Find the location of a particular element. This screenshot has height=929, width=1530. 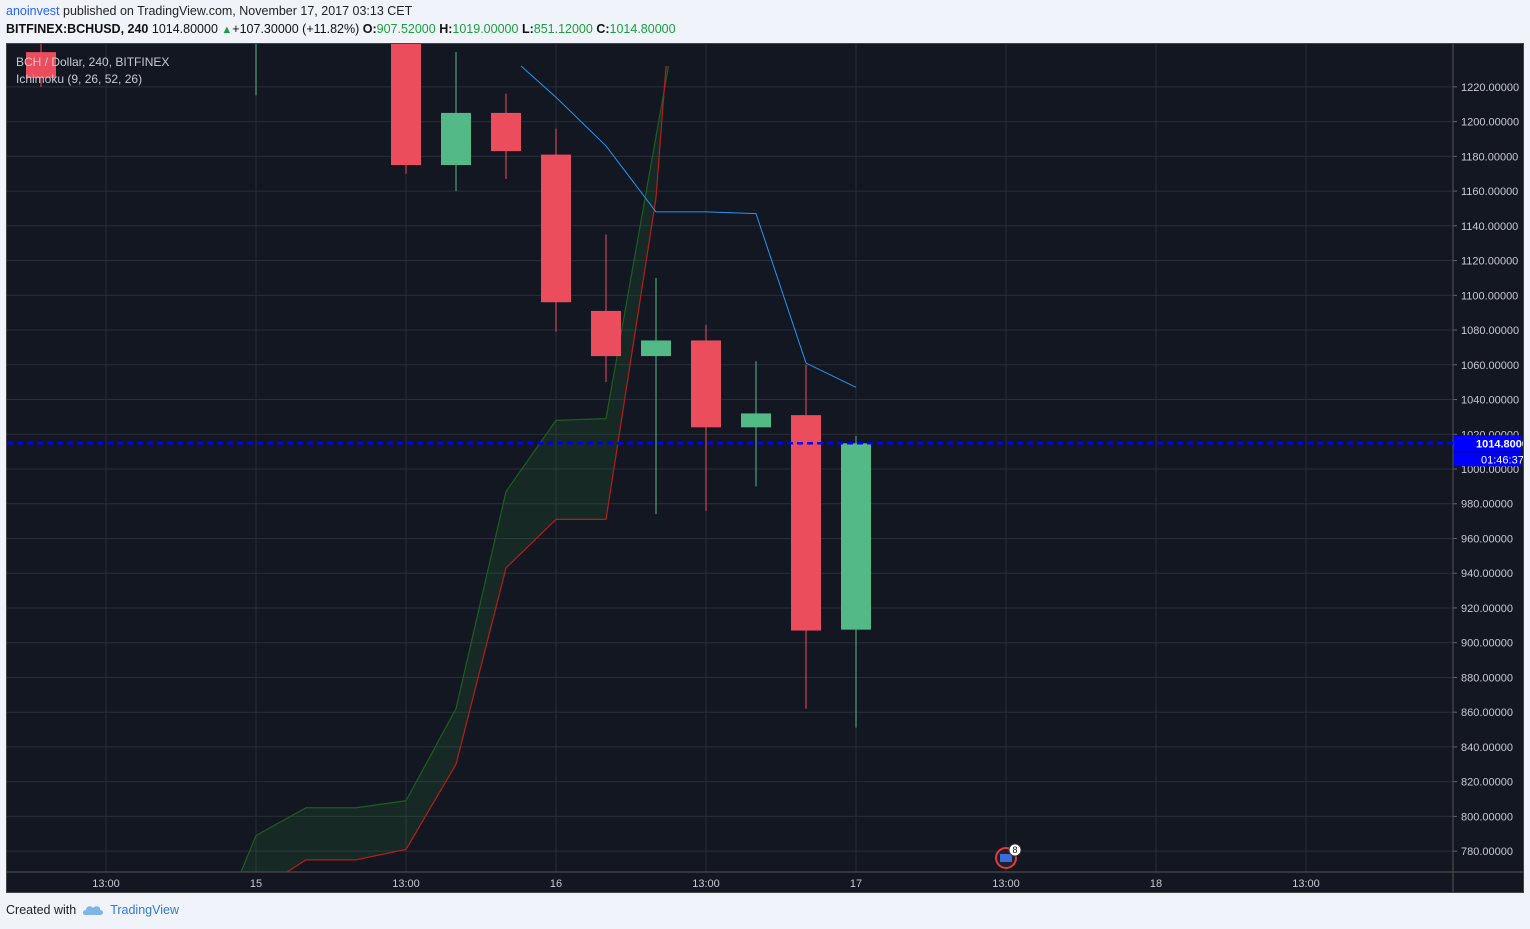

y-tick-label: 940.00000 is located at coordinates (1487, 574).